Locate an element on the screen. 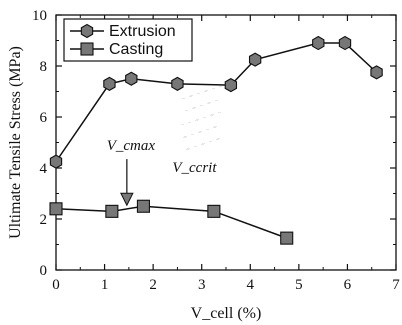  y-tick-label: 2 is located at coordinates (44, 220).